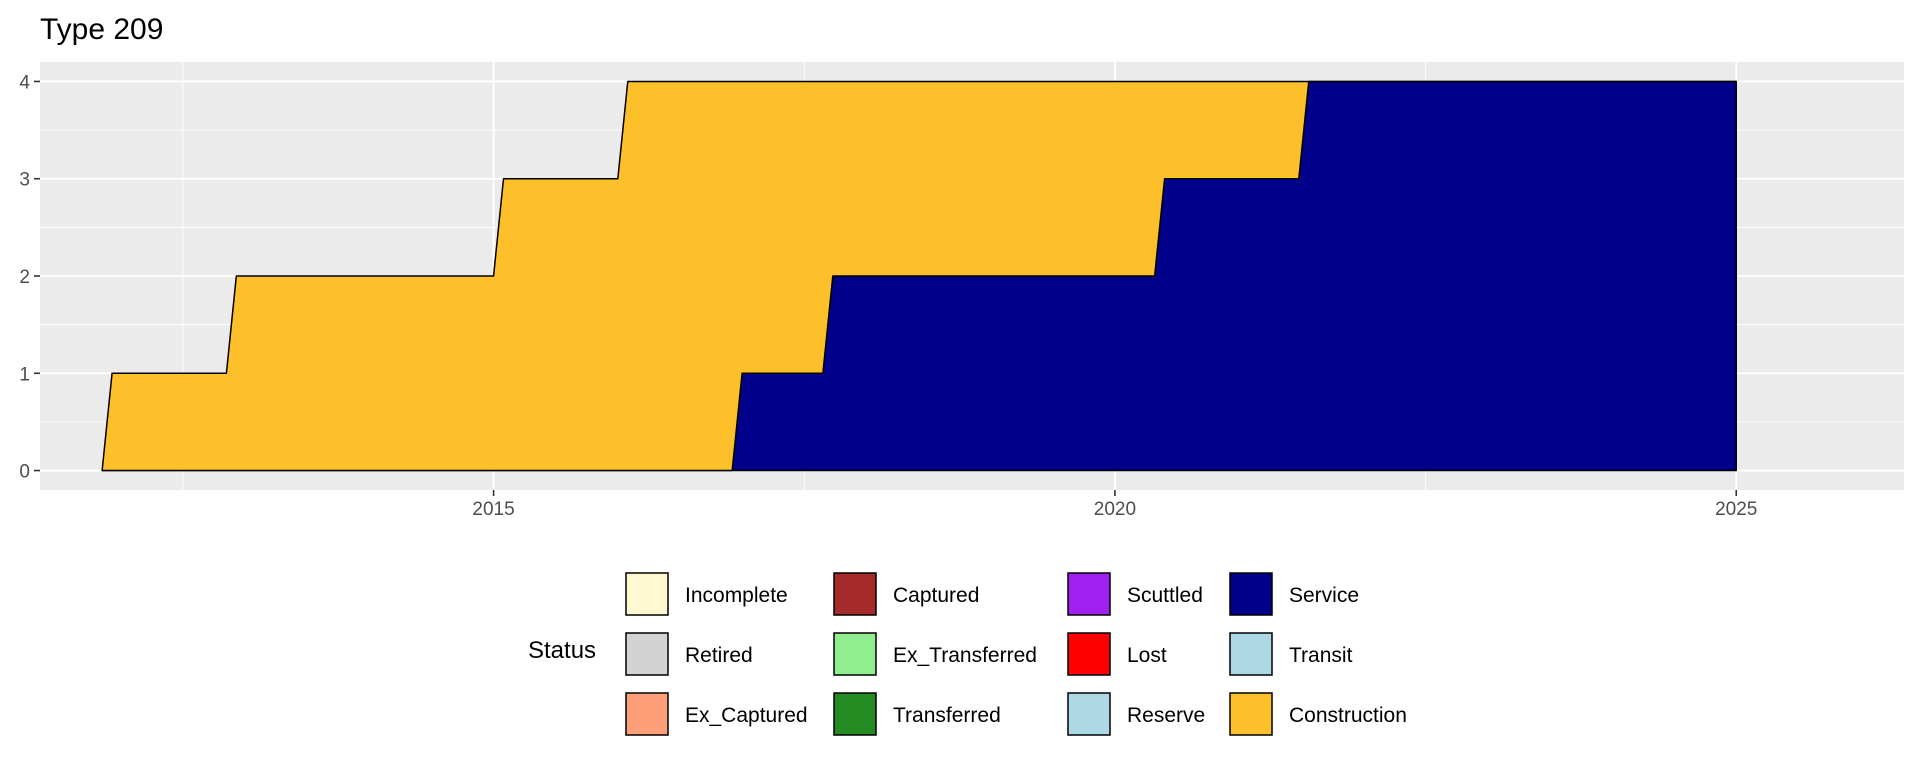  Describe the element at coordinates (24, 180) in the screenshot. I see `y-tick-label: 3` at that location.